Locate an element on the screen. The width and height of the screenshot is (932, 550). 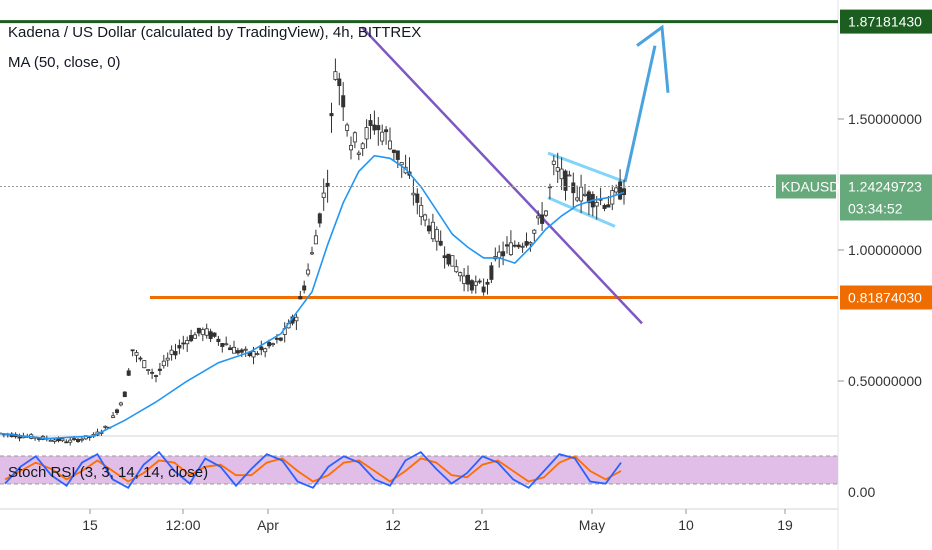
price-tag-label: 1.87181430 is located at coordinates (885, 22).